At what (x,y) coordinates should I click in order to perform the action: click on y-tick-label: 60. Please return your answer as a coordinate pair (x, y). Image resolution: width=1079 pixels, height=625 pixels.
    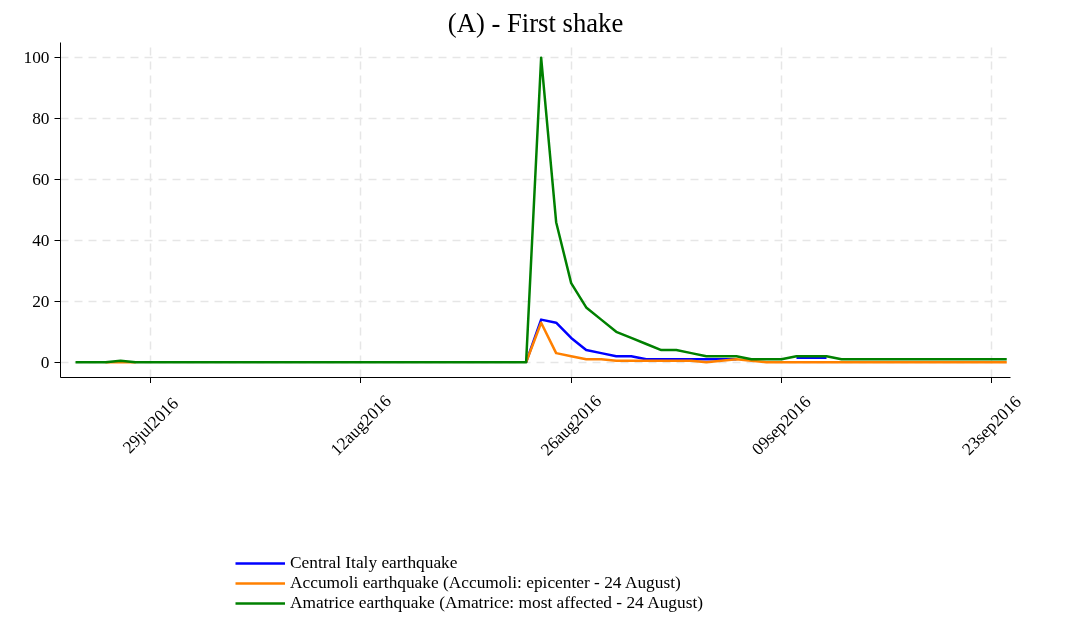
    Looking at the image, I should click on (41, 180).